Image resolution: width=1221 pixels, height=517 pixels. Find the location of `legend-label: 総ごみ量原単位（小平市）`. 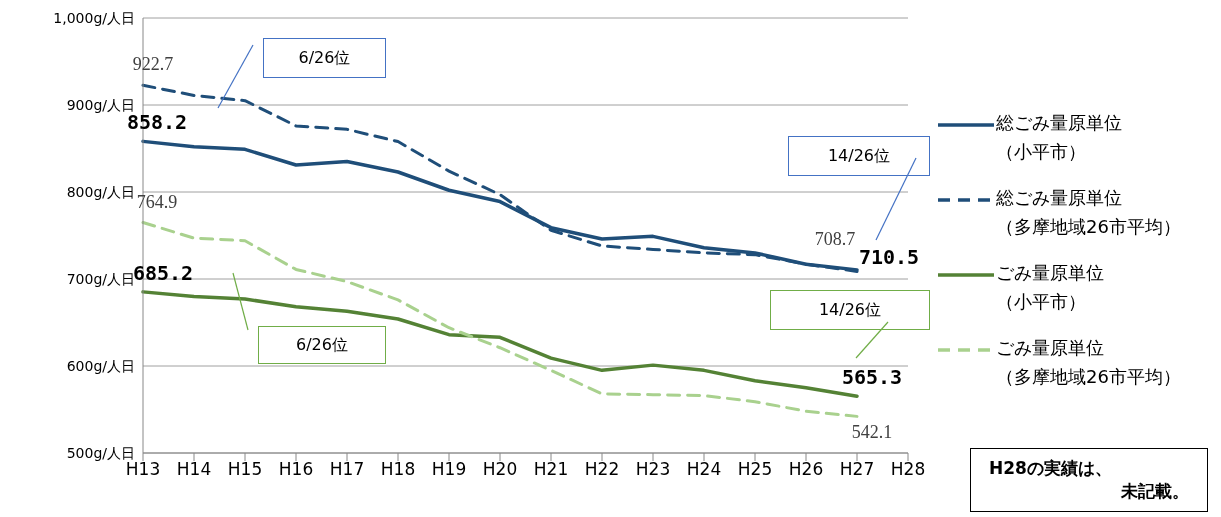

legend-label: 総ごみ量原単位（小平市） is located at coordinates (1059, 137).